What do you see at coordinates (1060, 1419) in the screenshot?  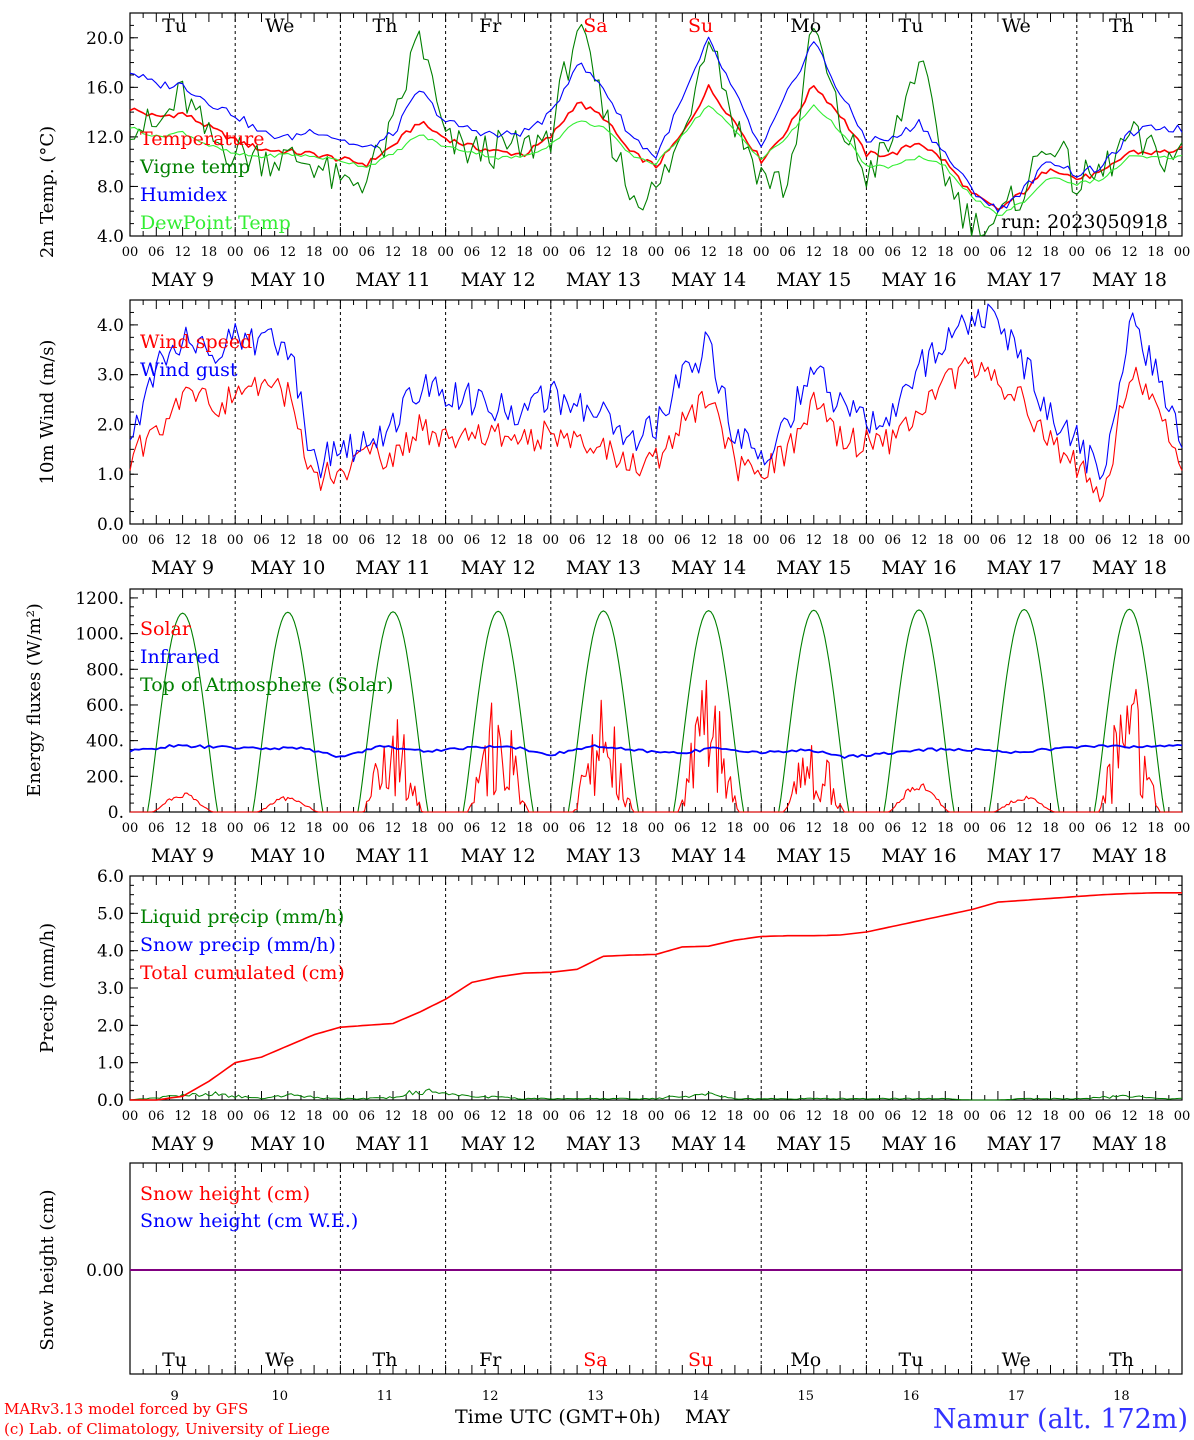 I see `station-name: Namur (alt. 172m)` at bounding box center [1060, 1419].